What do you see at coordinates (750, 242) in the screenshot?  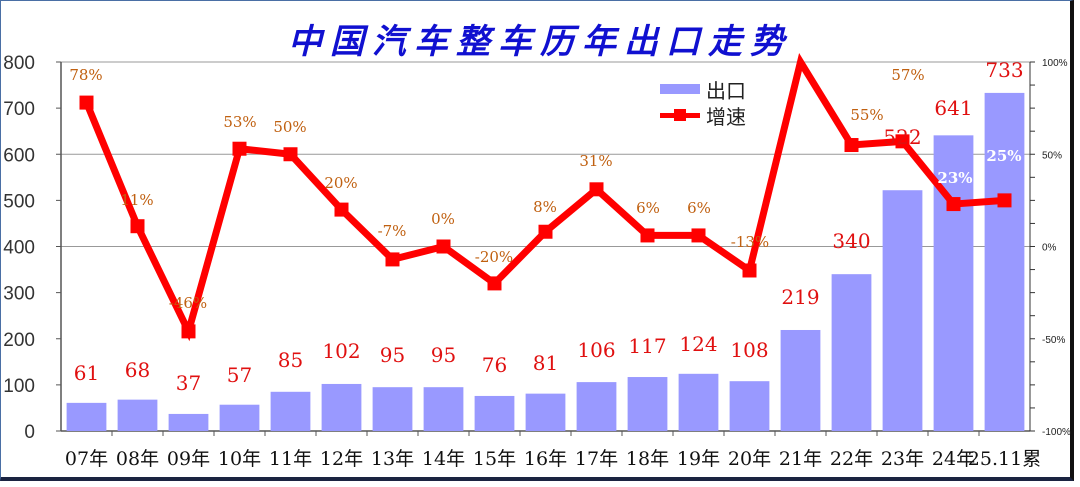 I see `growth-value-label: -13%` at bounding box center [750, 242].